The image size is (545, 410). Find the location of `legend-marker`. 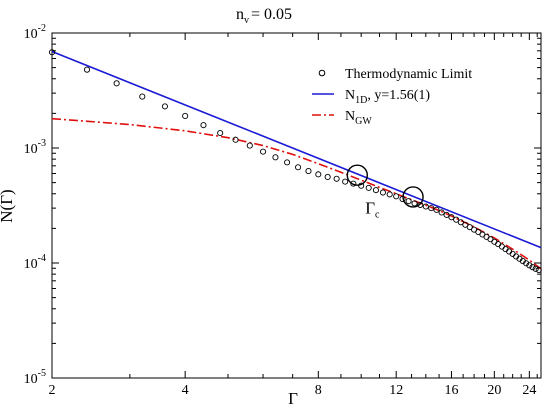

legend-marker is located at coordinates (322, 73).